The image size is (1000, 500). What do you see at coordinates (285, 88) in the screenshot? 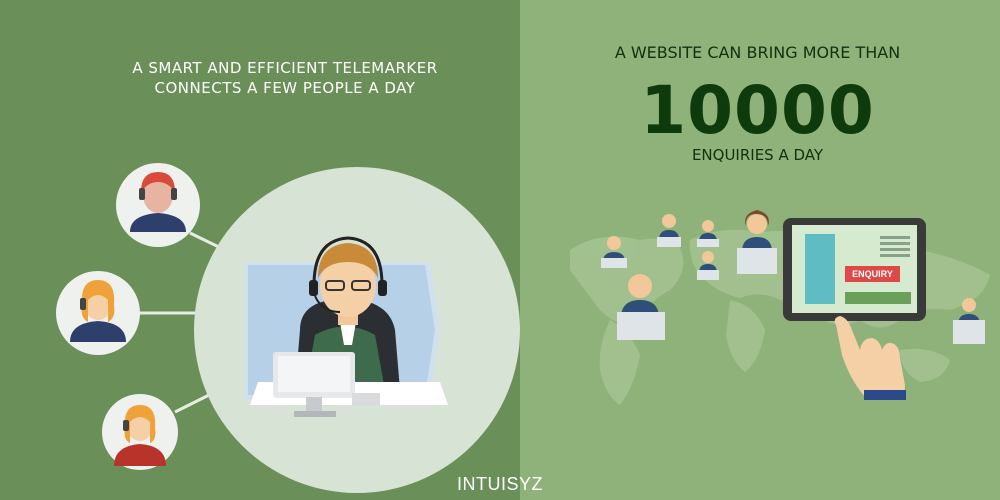
I see `left-headline-line2: CONNECTS A FEW PEOPLE A DAY` at bounding box center [285, 88].